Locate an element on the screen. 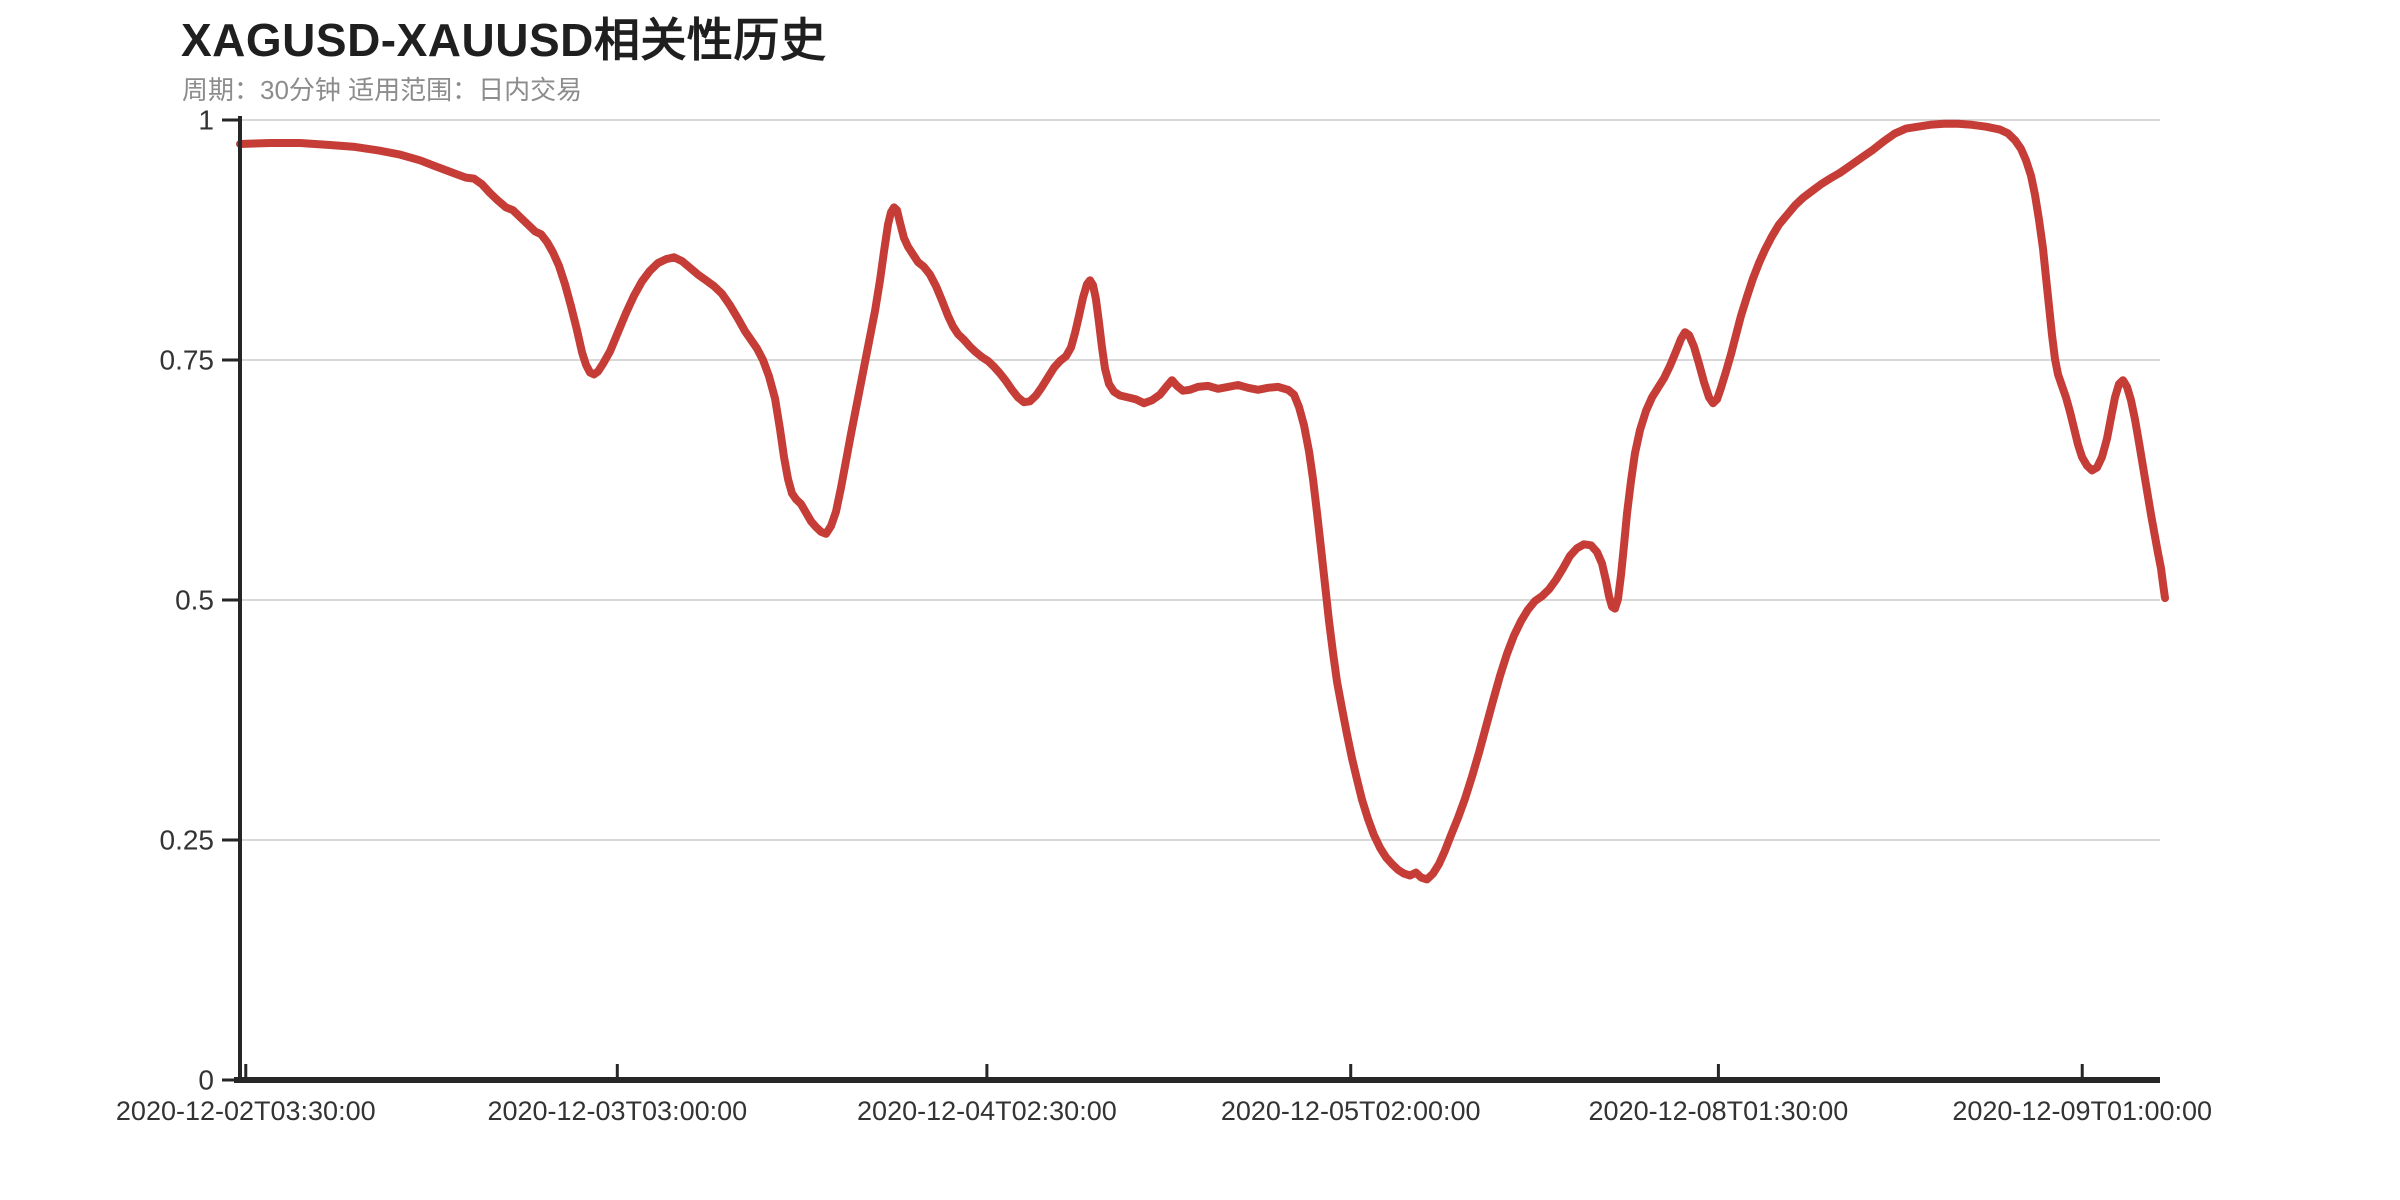  chart-subtitle: 周期：30分钟 适用范围：日内交易 is located at coordinates (382, 90).